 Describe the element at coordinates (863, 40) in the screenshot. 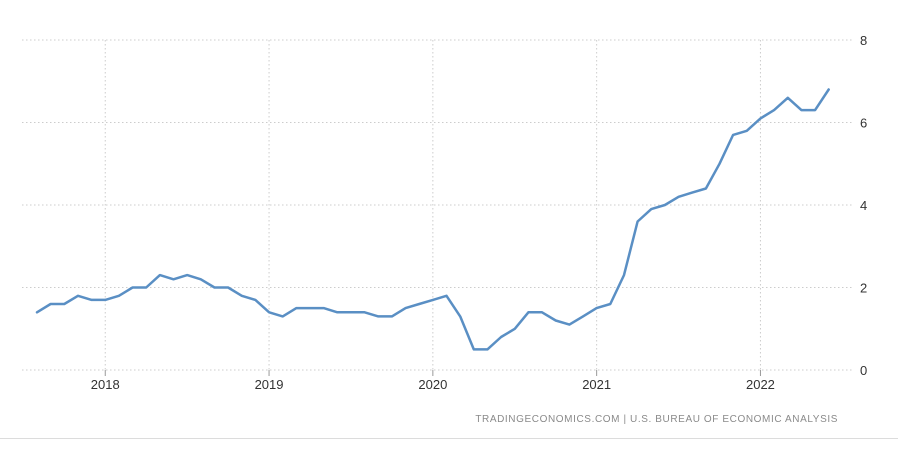

I see `y-tick-label: 8` at that location.